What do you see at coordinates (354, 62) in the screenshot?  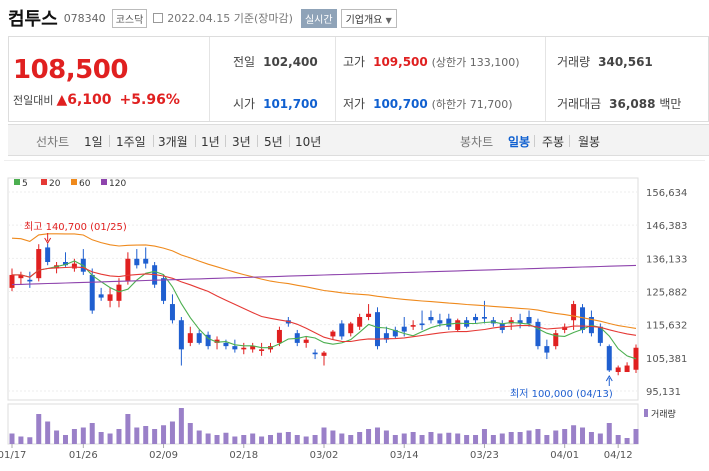 I see `high-label: 고가` at bounding box center [354, 62].